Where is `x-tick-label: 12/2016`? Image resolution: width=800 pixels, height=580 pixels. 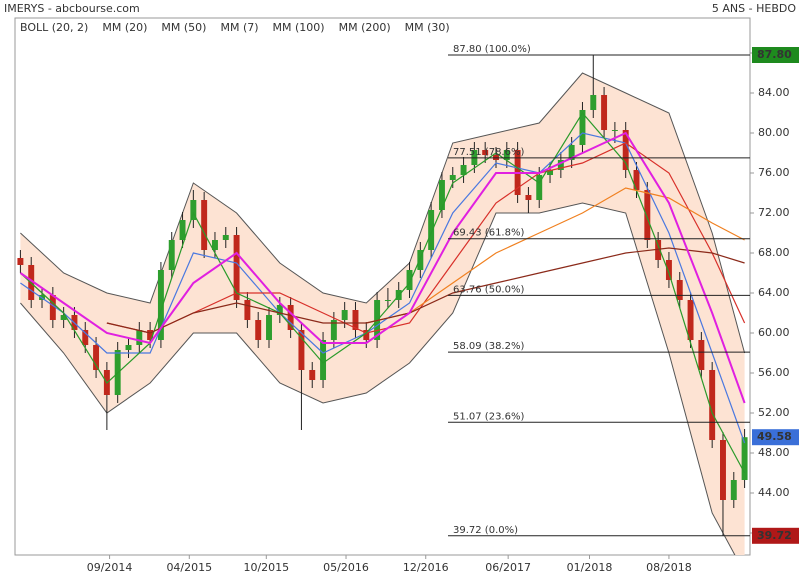
x-tick-label: 12/2016 is located at coordinates (426, 567).